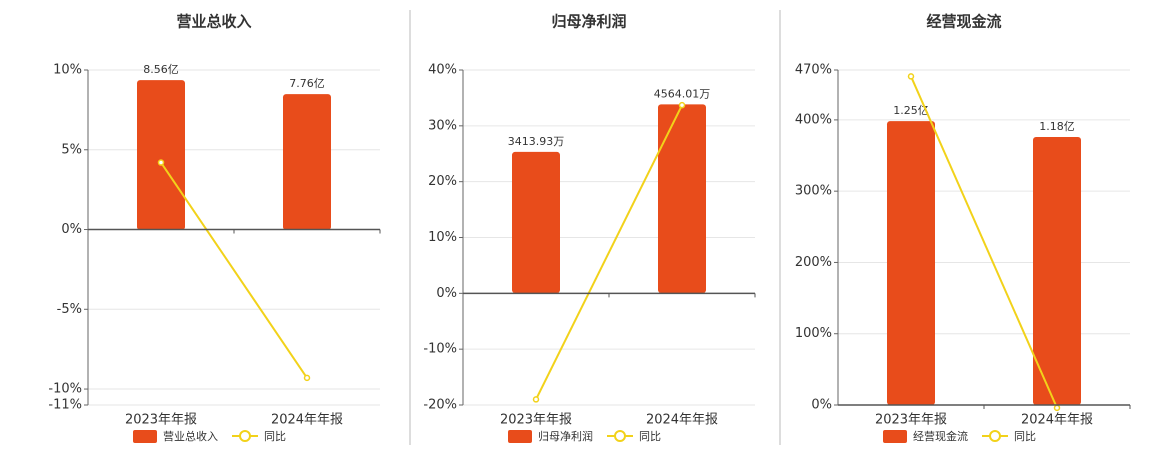 Image resolution: width=1160 pixels, height=450 pixels. What do you see at coordinates (588, 22) in the screenshot?
I see `chart-title: 归母净利润` at bounding box center [588, 22].